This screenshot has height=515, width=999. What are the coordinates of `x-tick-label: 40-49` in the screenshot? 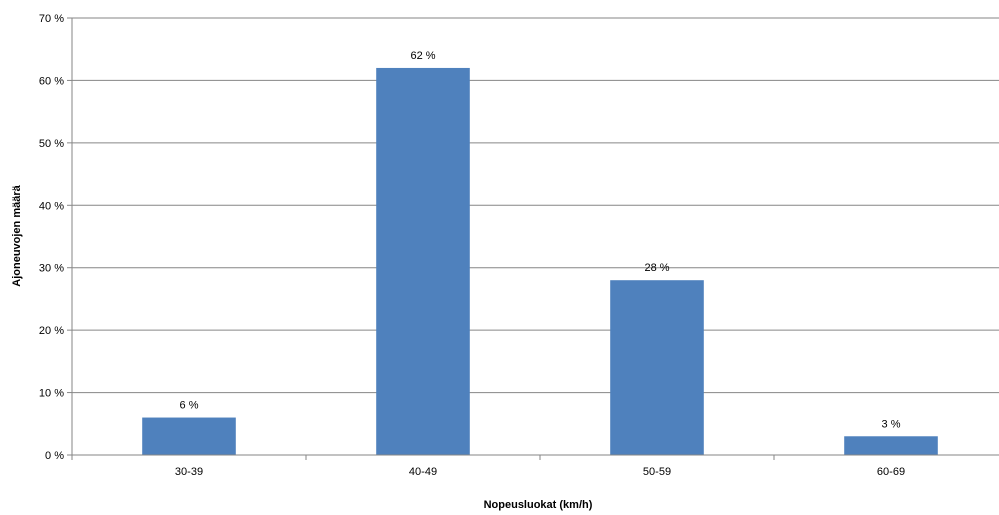 It's located at (423, 472).